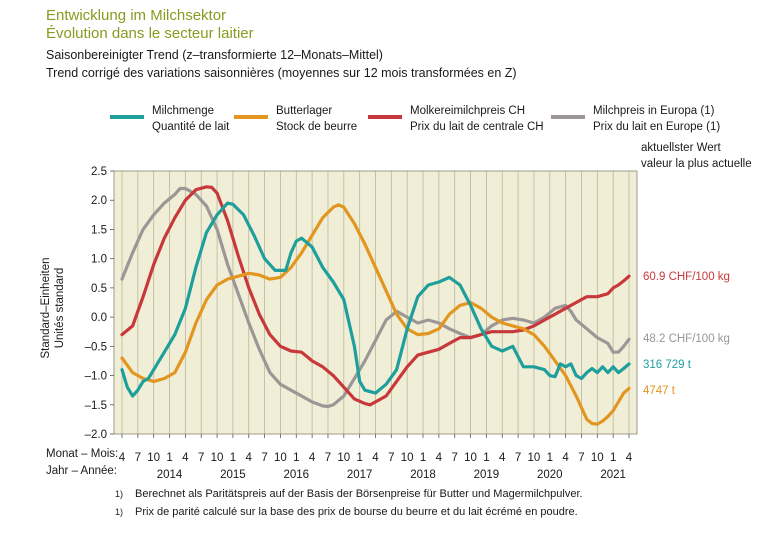  Describe the element at coordinates (119, 494) in the screenshot. I see `footnote-marker-de: 1)` at that location.